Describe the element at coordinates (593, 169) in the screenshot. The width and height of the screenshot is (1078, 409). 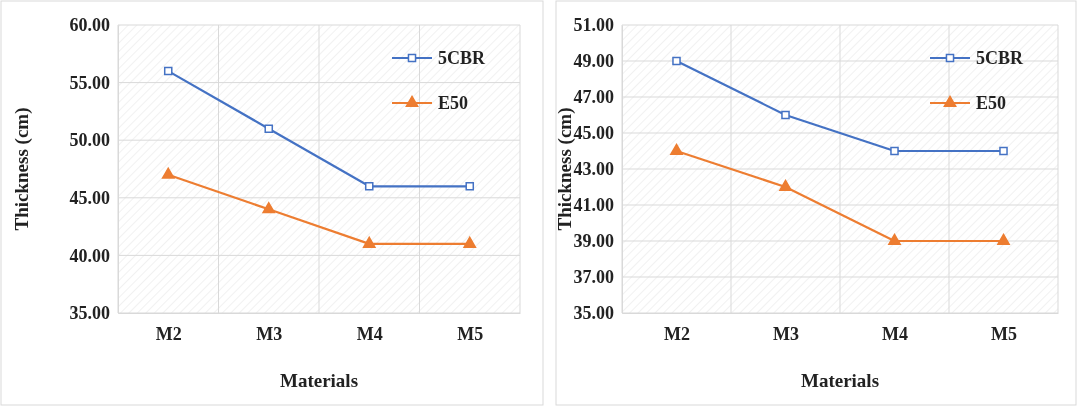
I see `y-tick-label: 43.00` at that location.